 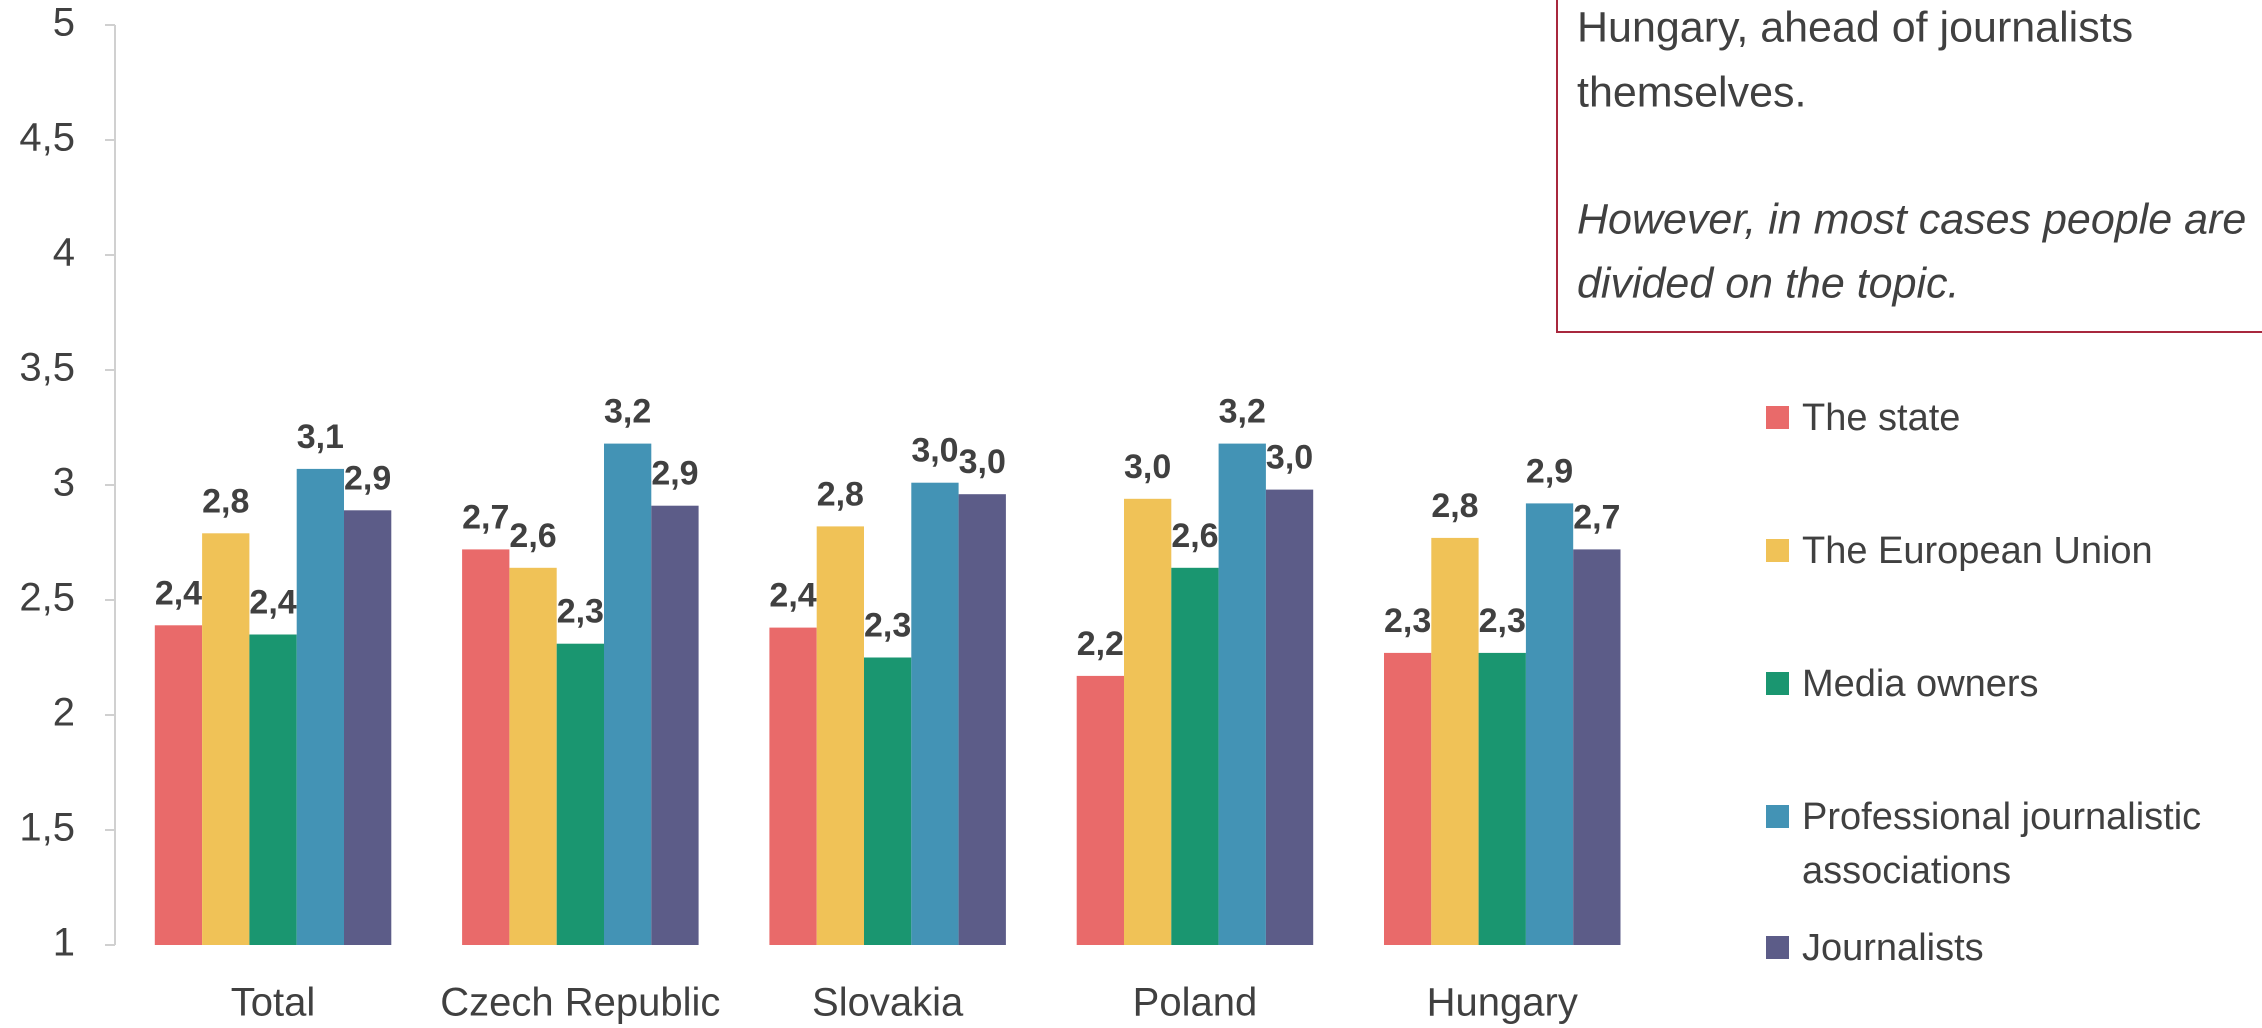 What do you see at coordinates (1100, 644) in the screenshot?
I see `value-label: 2,2` at bounding box center [1100, 644].